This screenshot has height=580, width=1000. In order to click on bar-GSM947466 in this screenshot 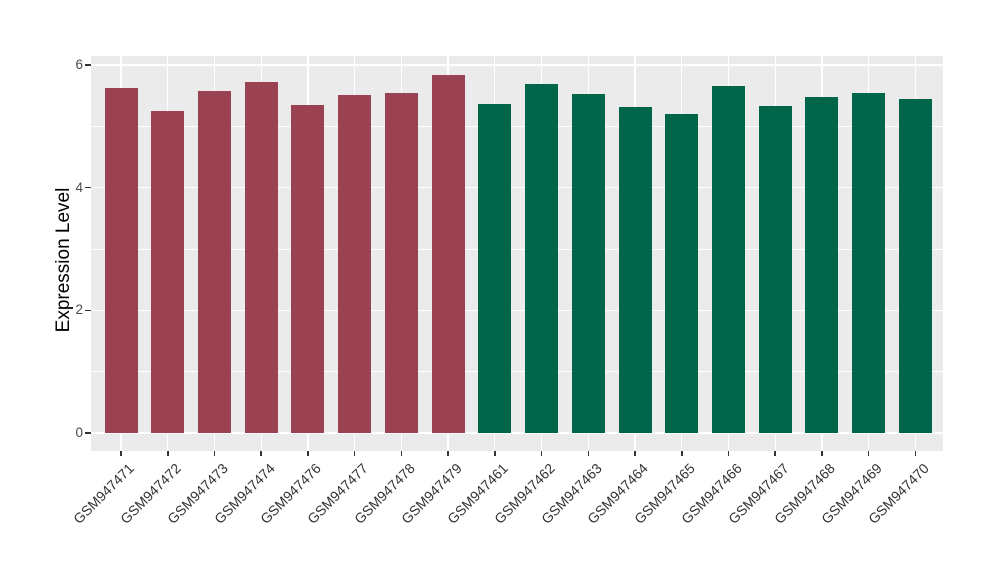, I will do `click(728, 259)`.